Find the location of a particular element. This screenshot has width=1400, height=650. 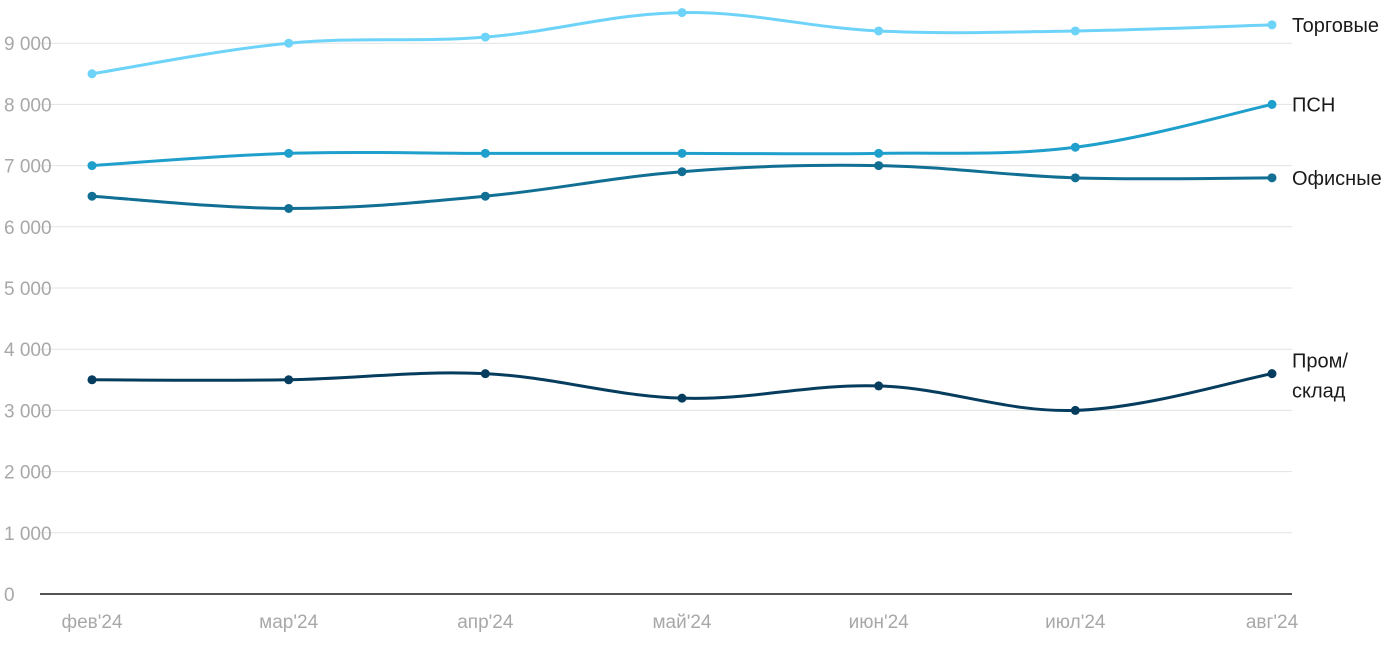

series-label: Пром/склад is located at coordinates (1320, 377).